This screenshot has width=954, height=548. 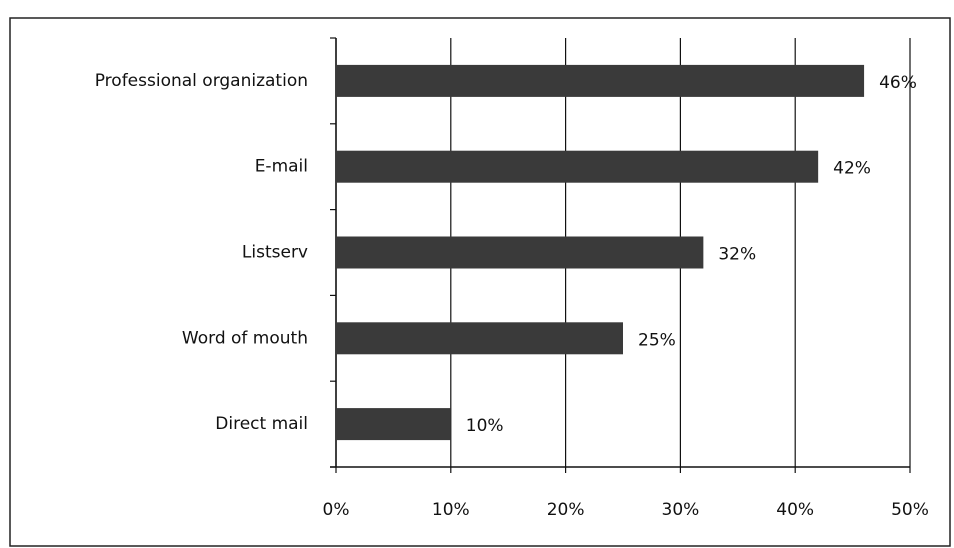 What do you see at coordinates (451, 510) in the screenshot?
I see `x-tick-label: 10%` at bounding box center [451, 510].